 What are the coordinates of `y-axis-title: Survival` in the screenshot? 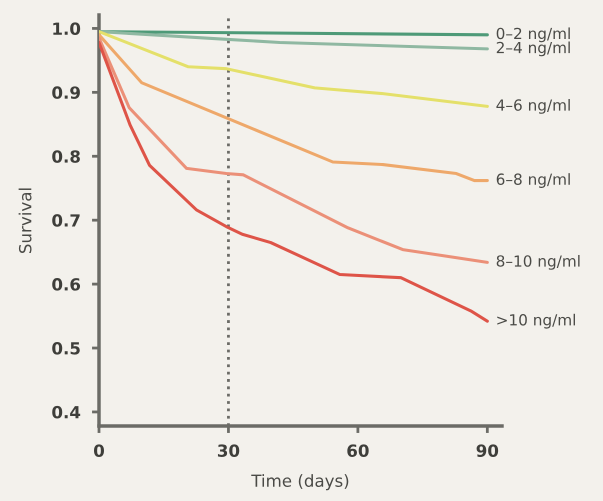 It's located at (25, 220).